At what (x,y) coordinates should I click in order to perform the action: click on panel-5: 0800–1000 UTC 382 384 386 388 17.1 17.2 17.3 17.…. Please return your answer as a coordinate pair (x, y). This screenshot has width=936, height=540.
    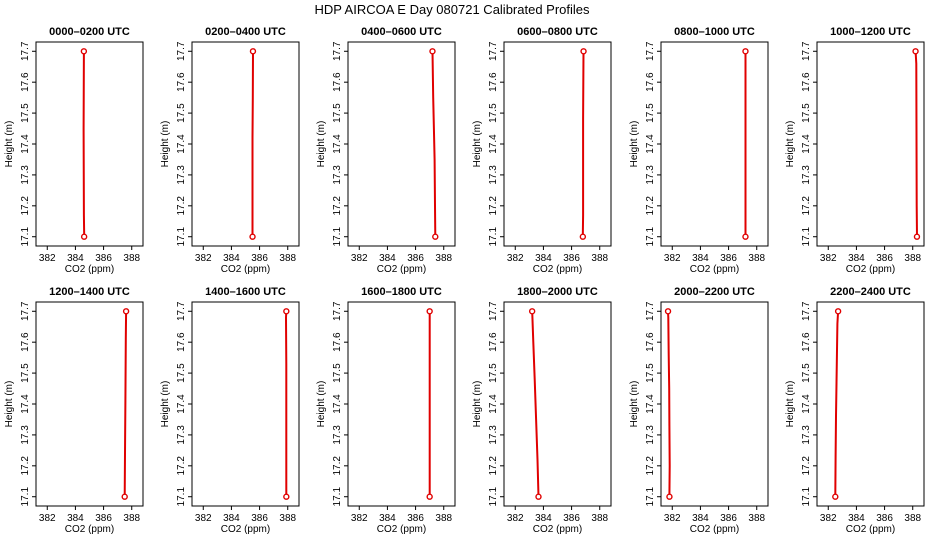
    Looking at the image, I should click on (699, 150).